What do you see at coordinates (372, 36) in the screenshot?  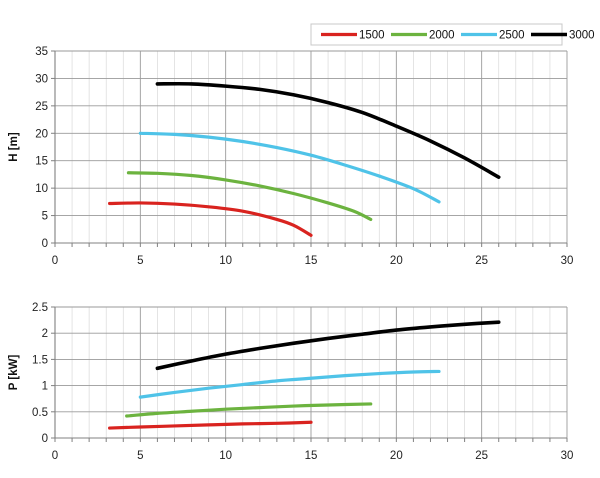 I see `legend-label-1500: 1500` at bounding box center [372, 36].